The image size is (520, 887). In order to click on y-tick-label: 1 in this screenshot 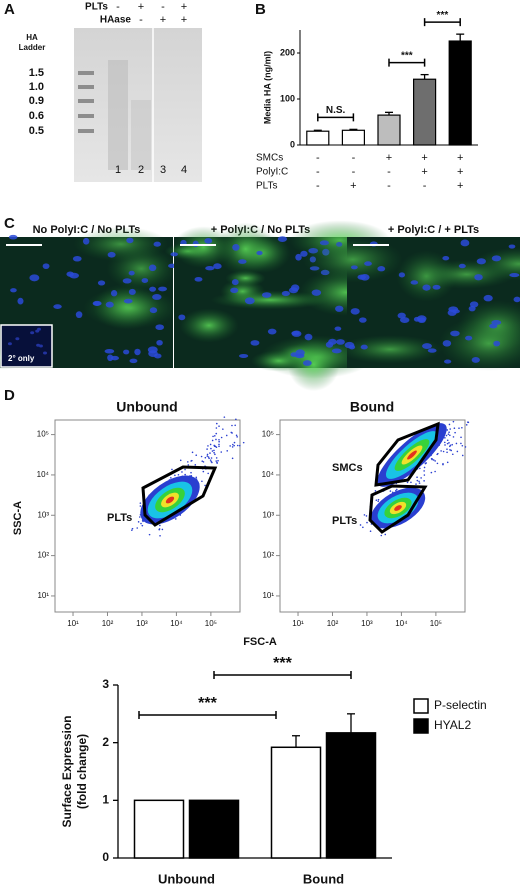, I will do `click(105, 800)`.